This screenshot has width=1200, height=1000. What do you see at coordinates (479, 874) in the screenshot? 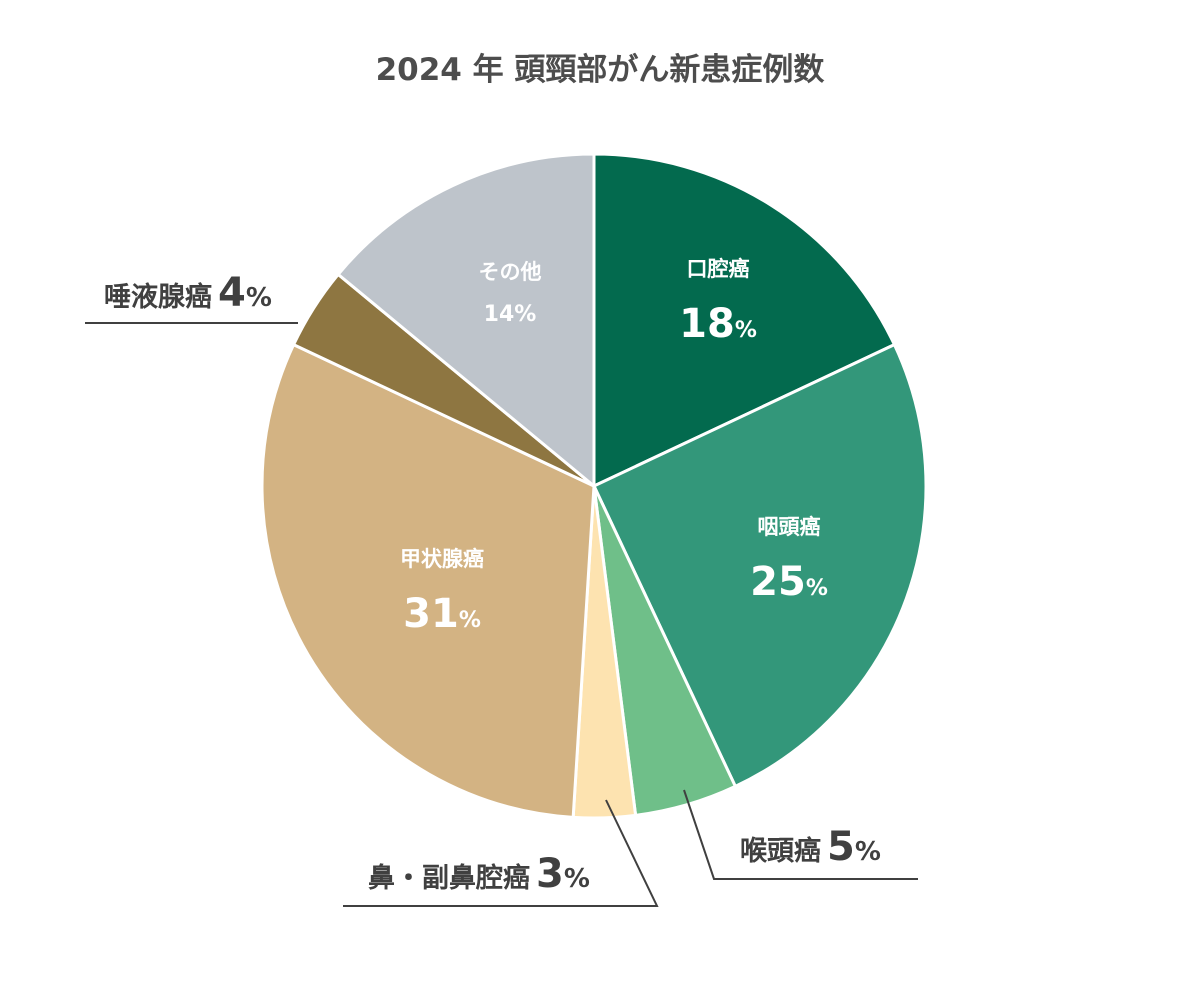
I see `label-nasal: 鼻・副鼻腔癌 3%` at bounding box center [479, 874].